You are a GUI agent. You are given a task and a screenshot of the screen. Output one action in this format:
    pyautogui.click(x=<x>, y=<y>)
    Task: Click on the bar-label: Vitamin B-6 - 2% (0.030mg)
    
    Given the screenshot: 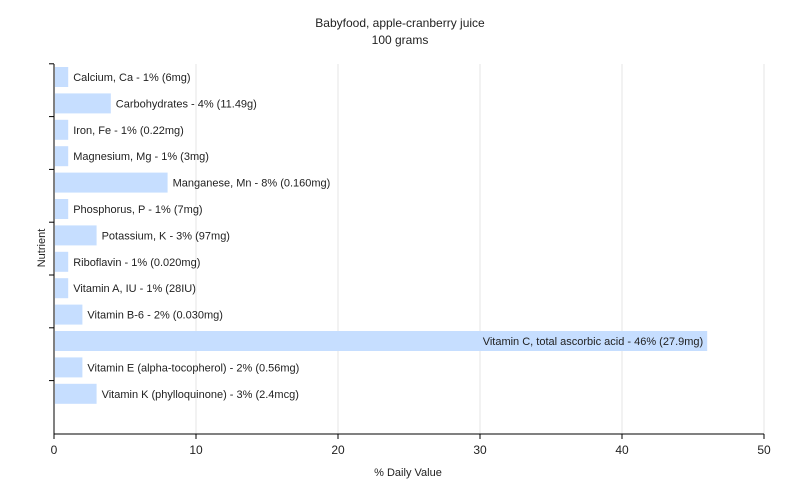 What is the action you would take?
    pyautogui.click(x=155, y=316)
    